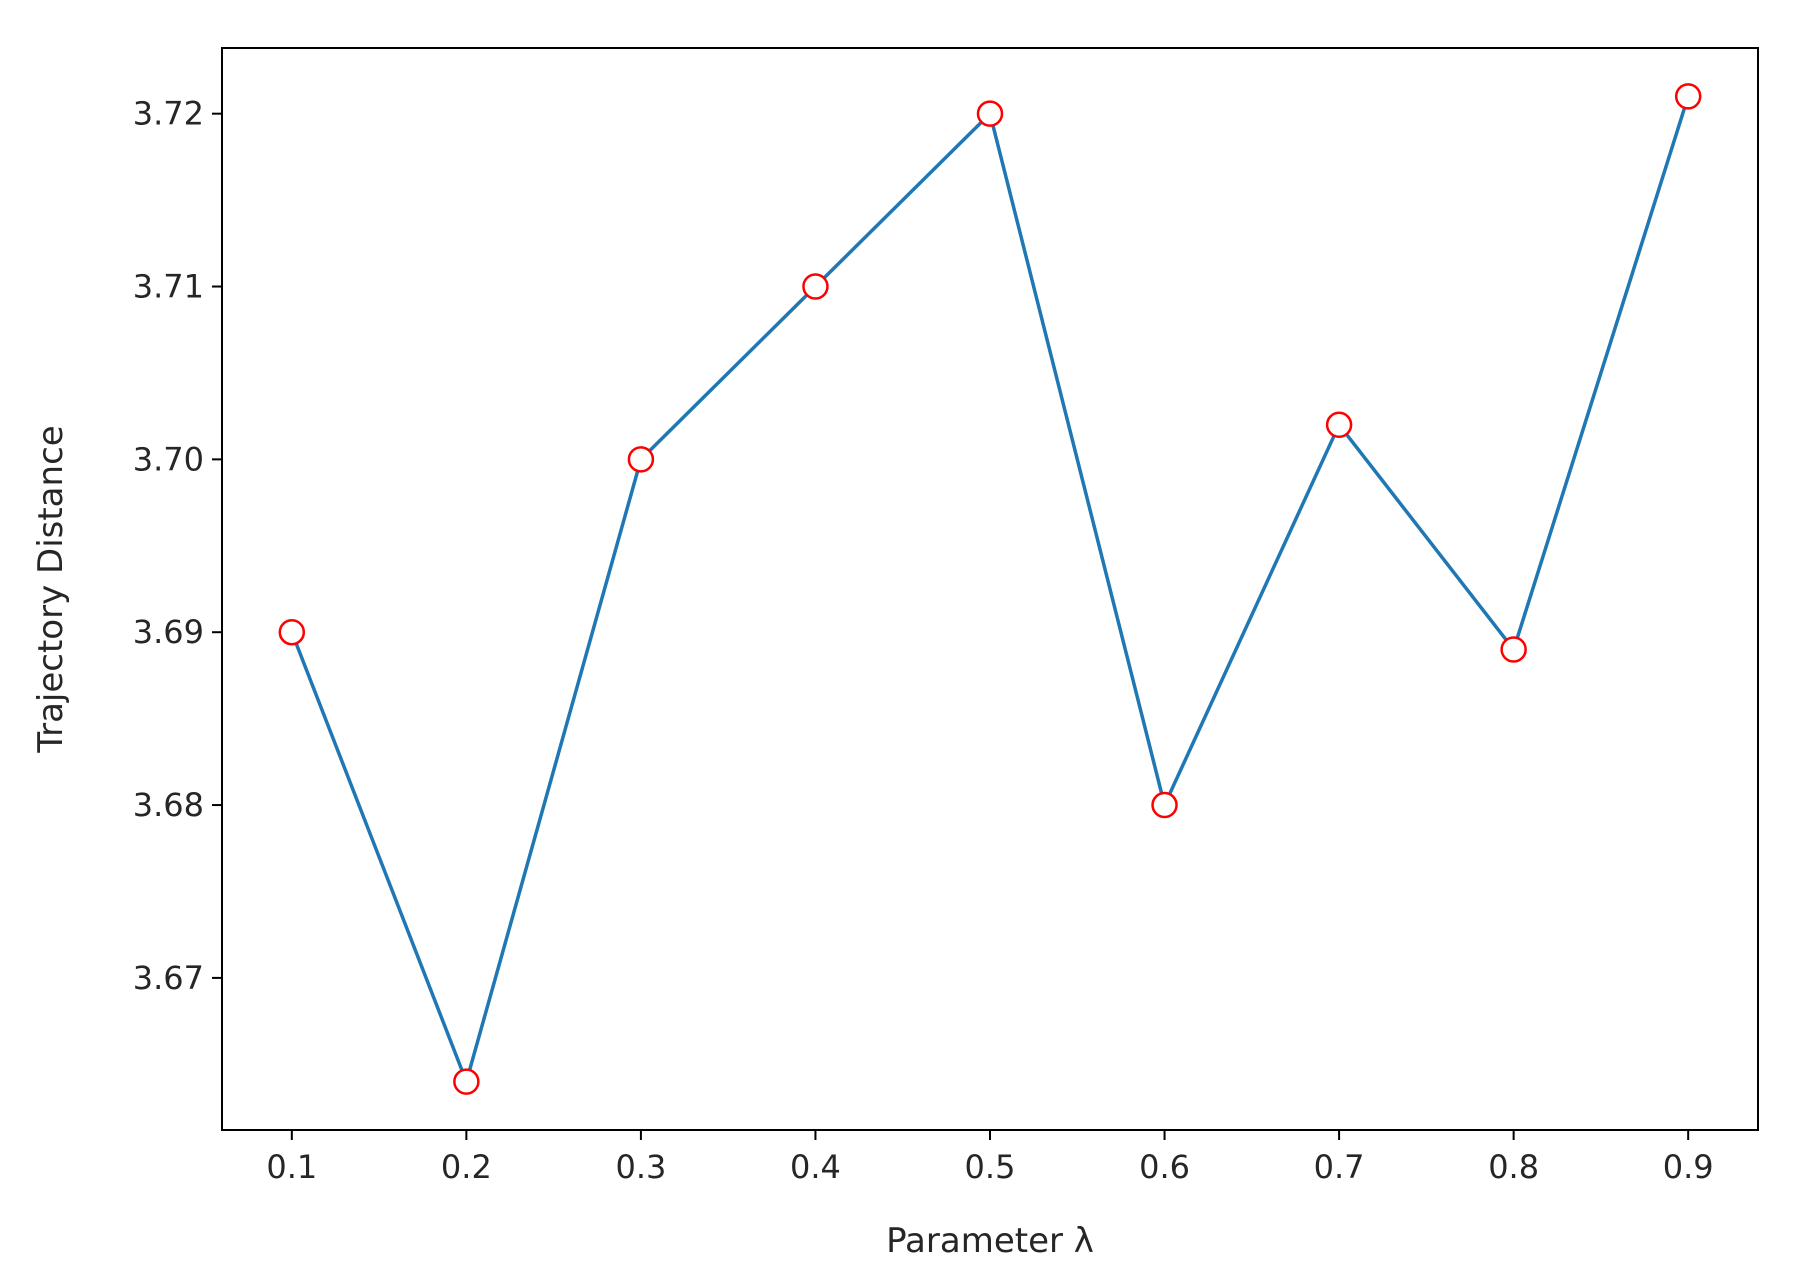 This screenshot has width=1812, height=1272. Describe the element at coordinates (168, 114) in the screenshot. I see `y-tick-label: 3.72` at that location.